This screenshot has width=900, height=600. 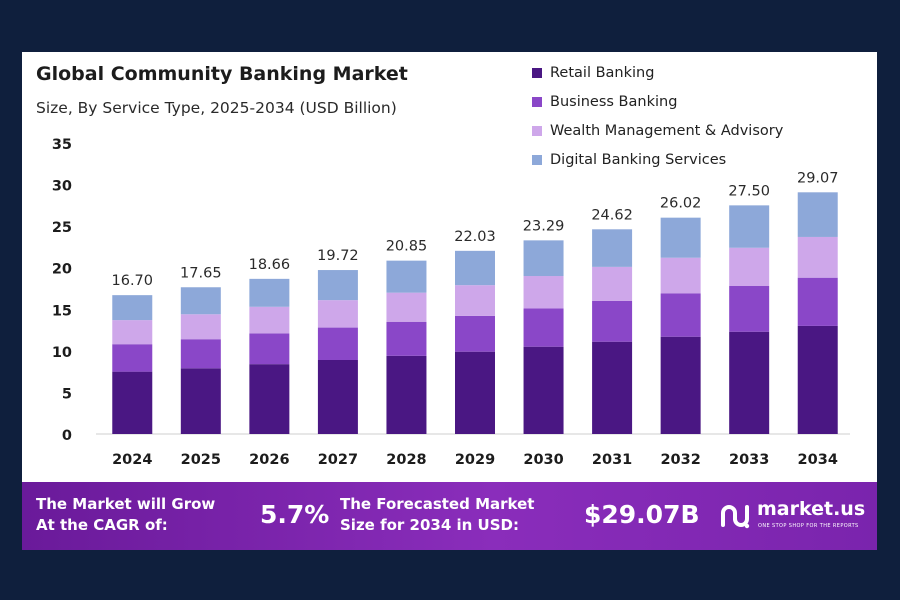 What do you see at coordinates (338, 460) in the screenshot?
I see `x-tick-label: 2027` at bounding box center [338, 460].